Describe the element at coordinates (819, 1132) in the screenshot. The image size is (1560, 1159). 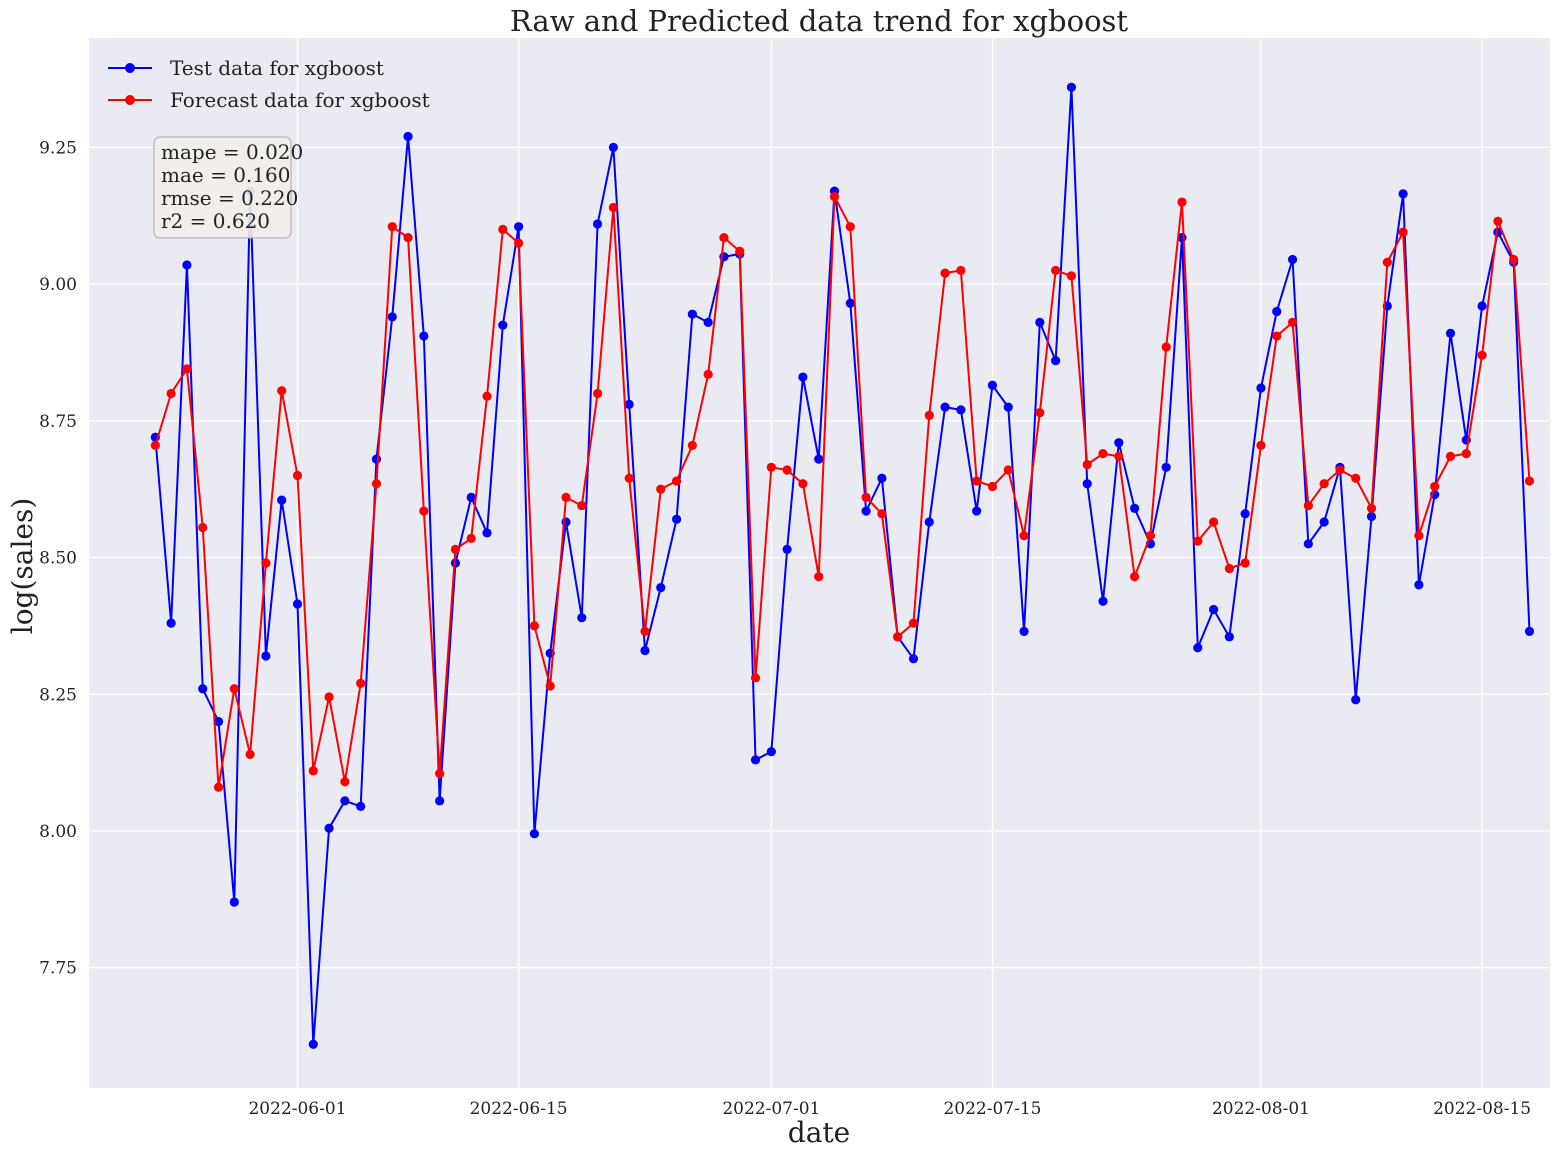
I see `x-axis-label: date` at that location.